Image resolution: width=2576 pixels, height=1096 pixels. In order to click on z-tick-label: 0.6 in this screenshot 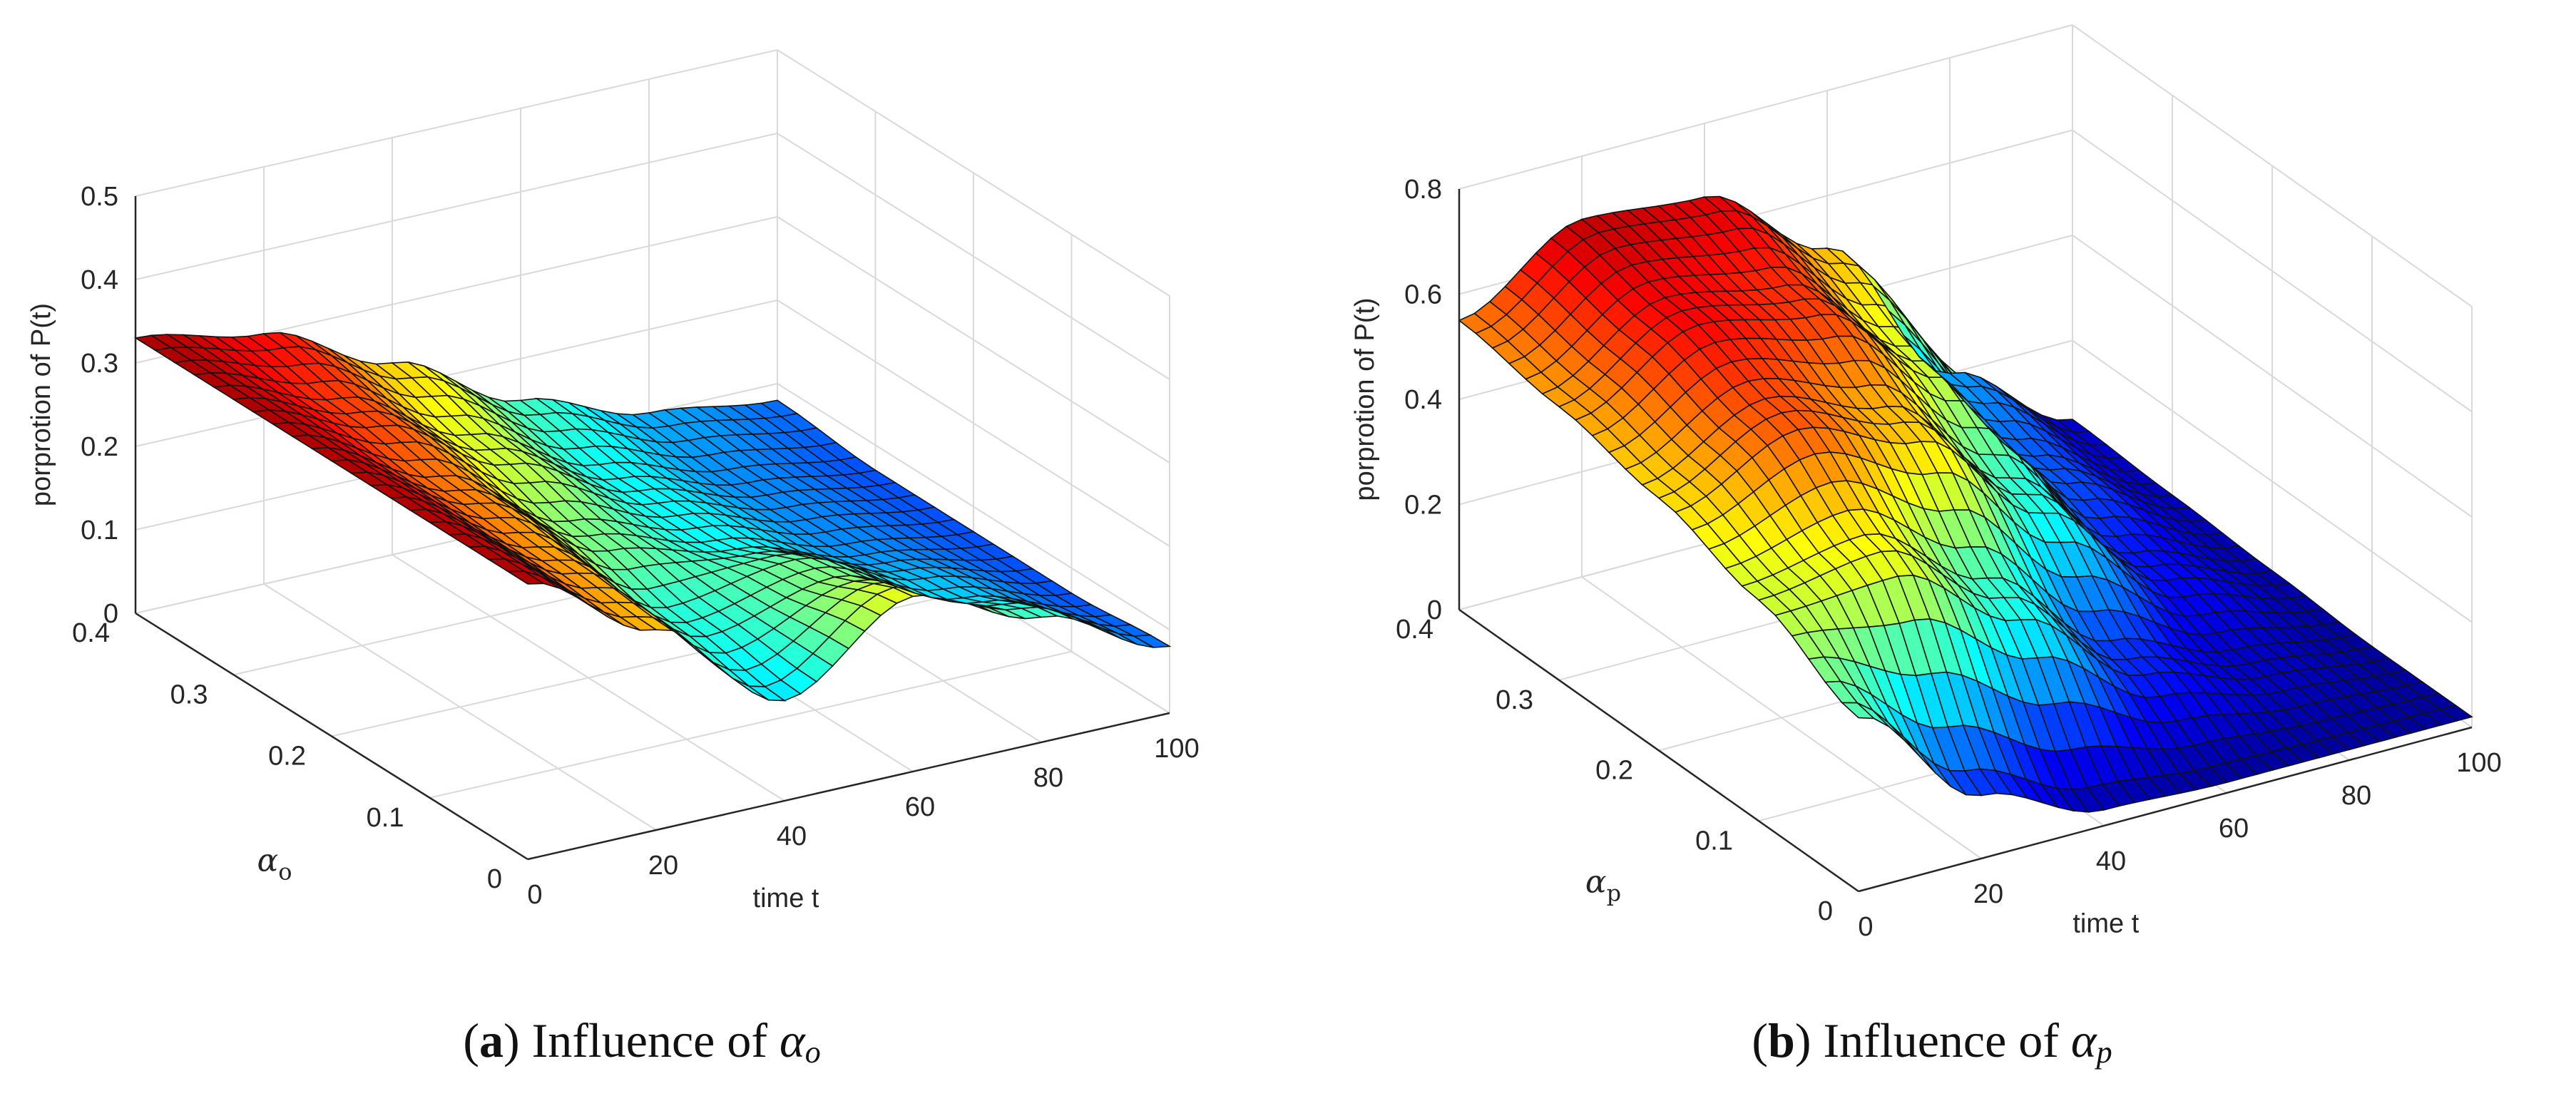, I will do `click(1423, 295)`.